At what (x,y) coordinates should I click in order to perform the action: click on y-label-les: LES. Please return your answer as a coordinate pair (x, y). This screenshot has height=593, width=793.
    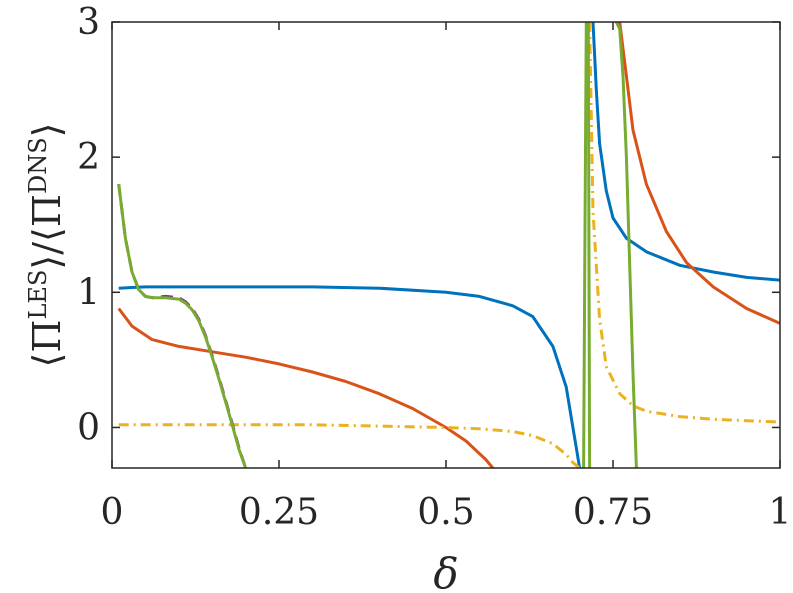
    Looking at the image, I should click on (38, 295).